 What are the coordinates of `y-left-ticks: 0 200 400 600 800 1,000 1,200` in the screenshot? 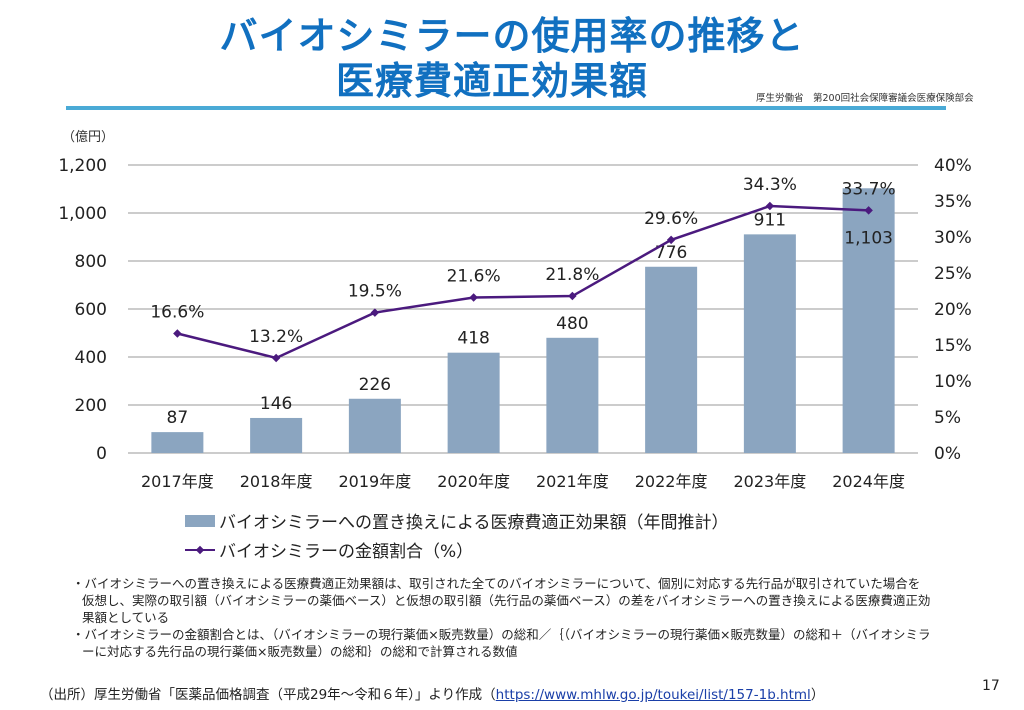 It's located at (82, 310).